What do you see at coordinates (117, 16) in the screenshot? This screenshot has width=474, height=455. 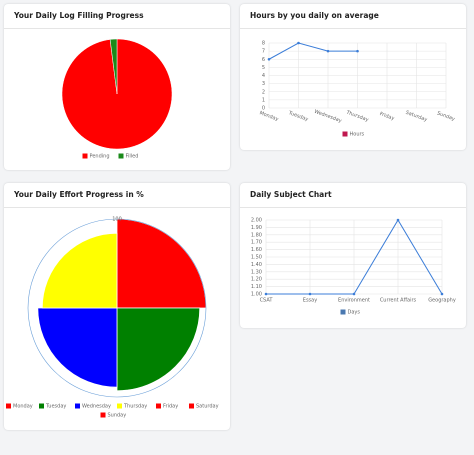 I see `card-title: Your Daily Log Filling Progress` at bounding box center [117, 16].